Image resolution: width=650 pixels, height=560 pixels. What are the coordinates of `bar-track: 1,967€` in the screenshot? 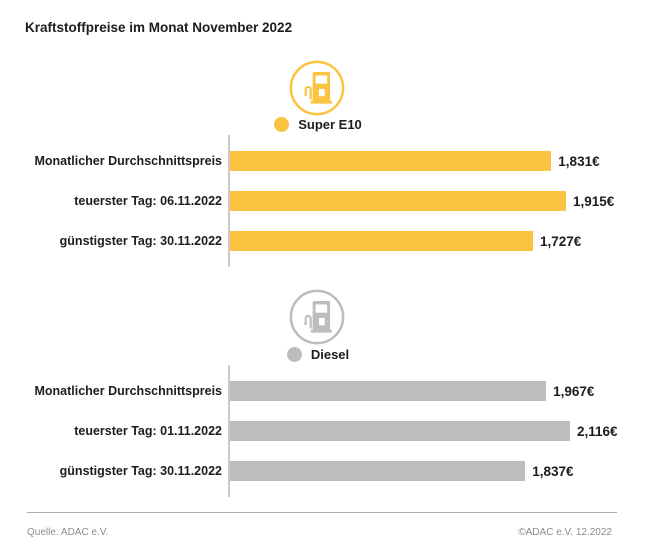 It's located at (412, 391).